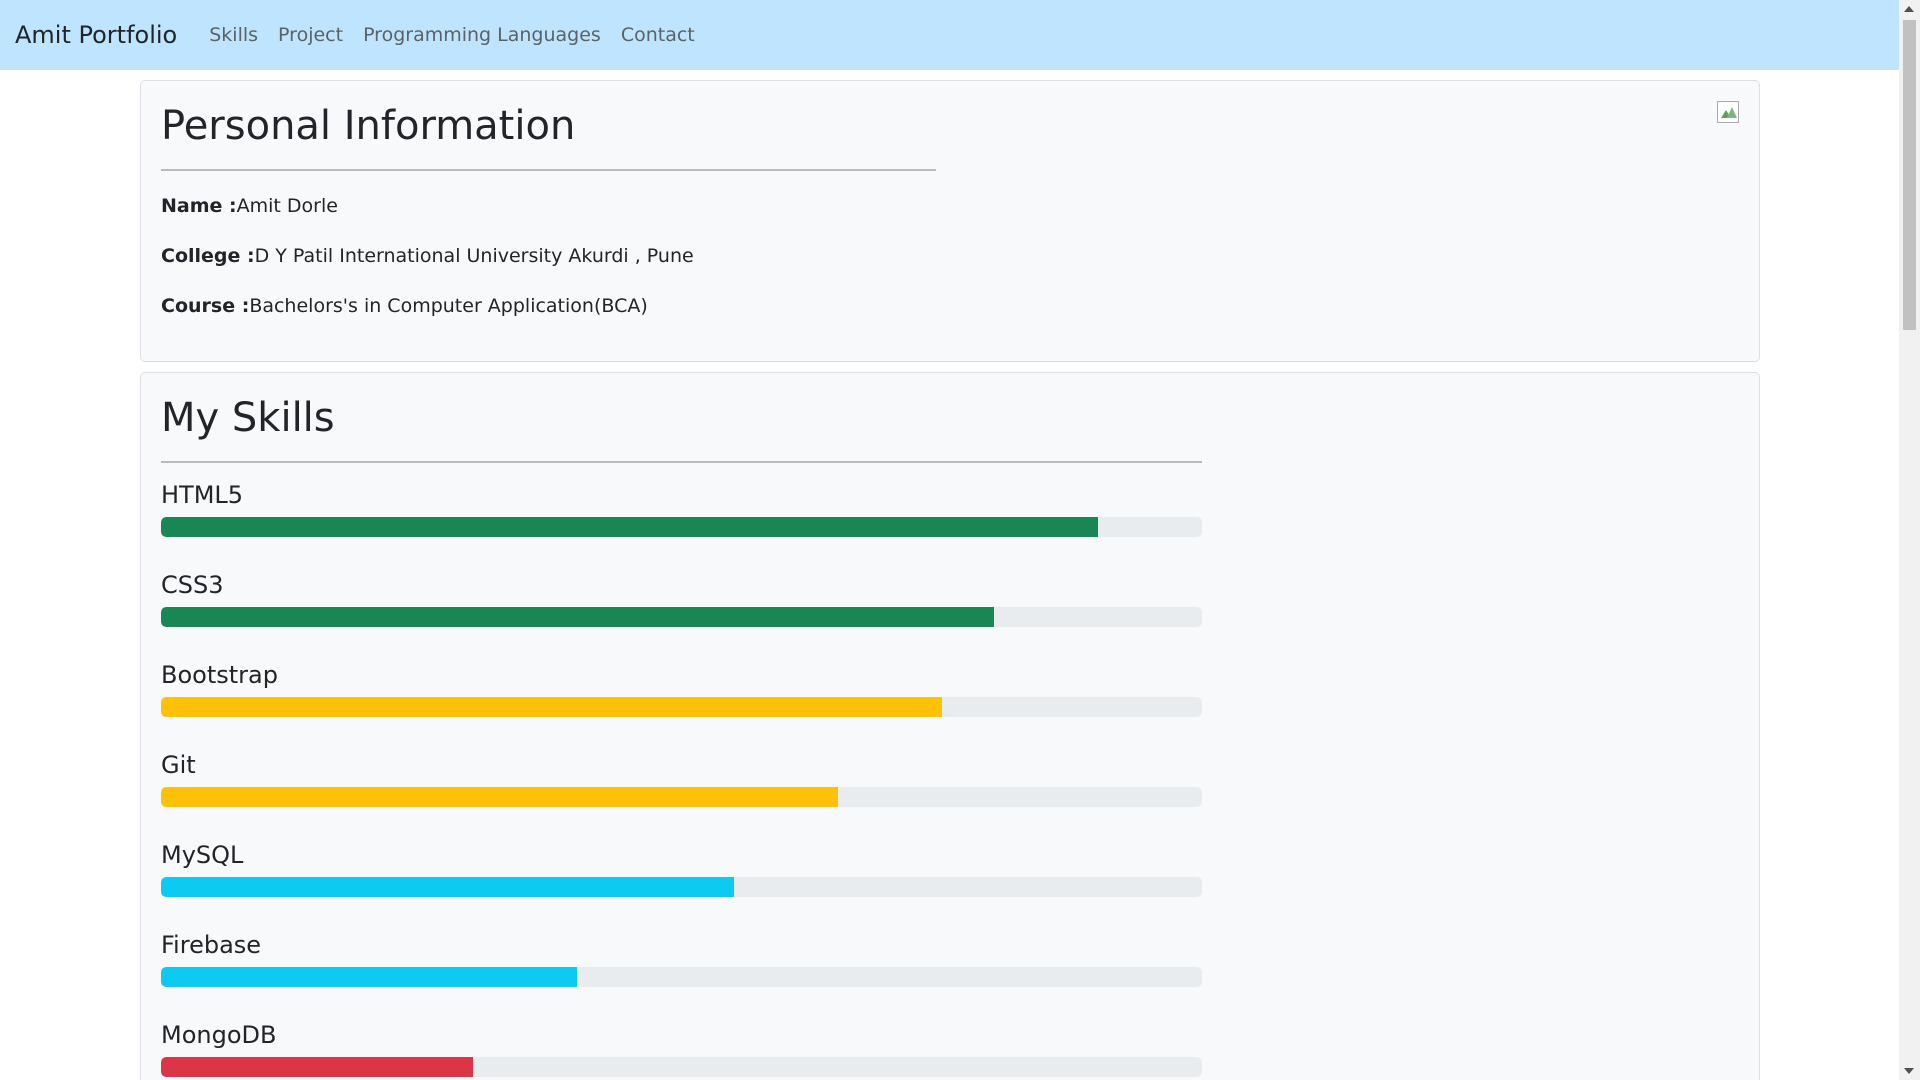  What do you see at coordinates (219, 1035) in the screenshot?
I see `skill-label: MongoDB` at bounding box center [219, 1035].